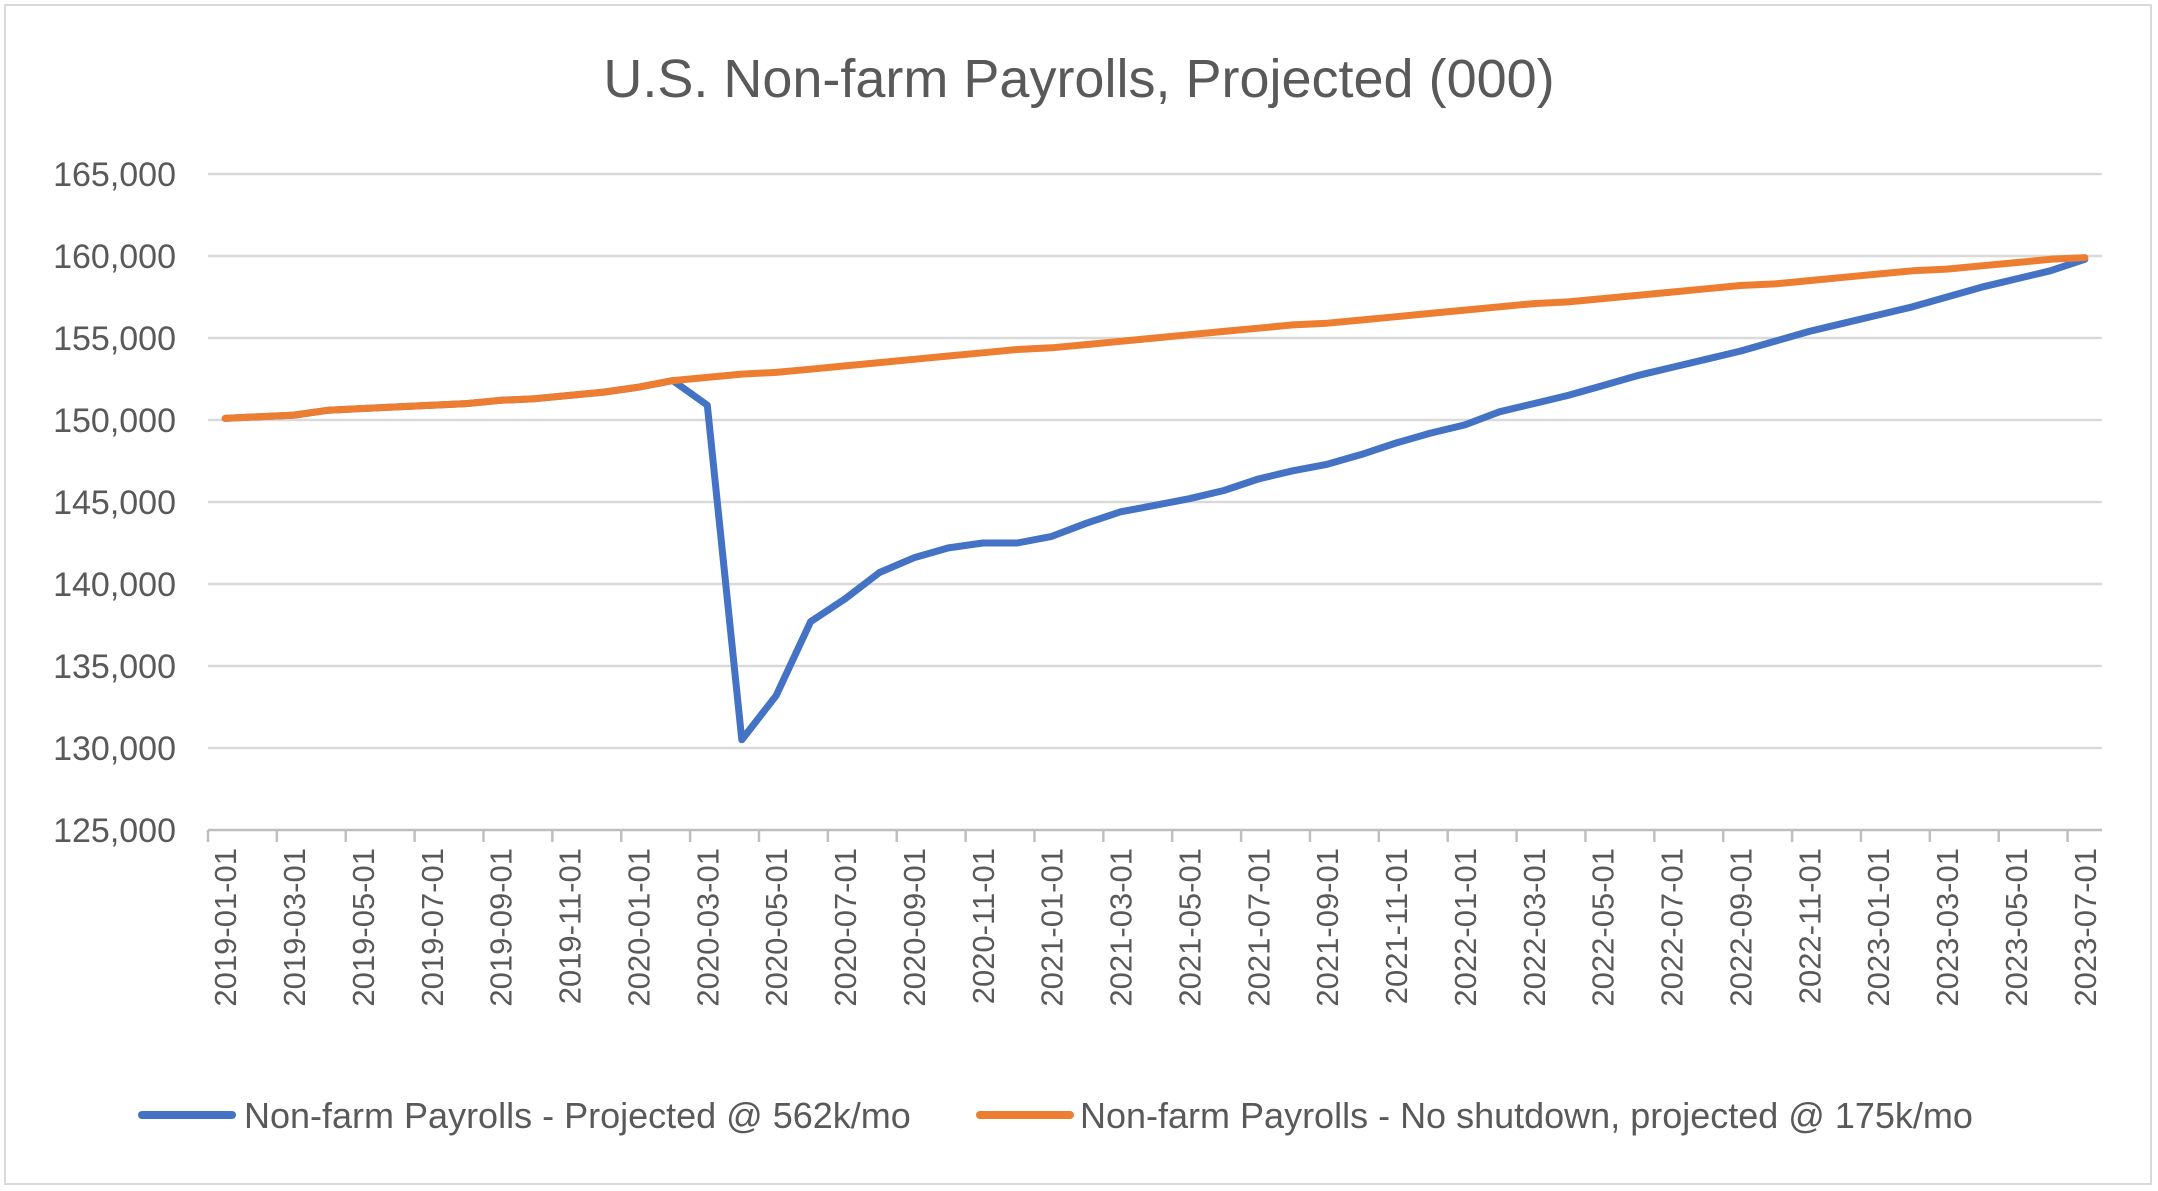 Image resolution: width=2158 pixels, height=1191 pixels. What do you see at coordinates (1672, 927) in the screenshot?
I see `x-tick-label: 2022-07-01` at bounding box center [1672, 927].